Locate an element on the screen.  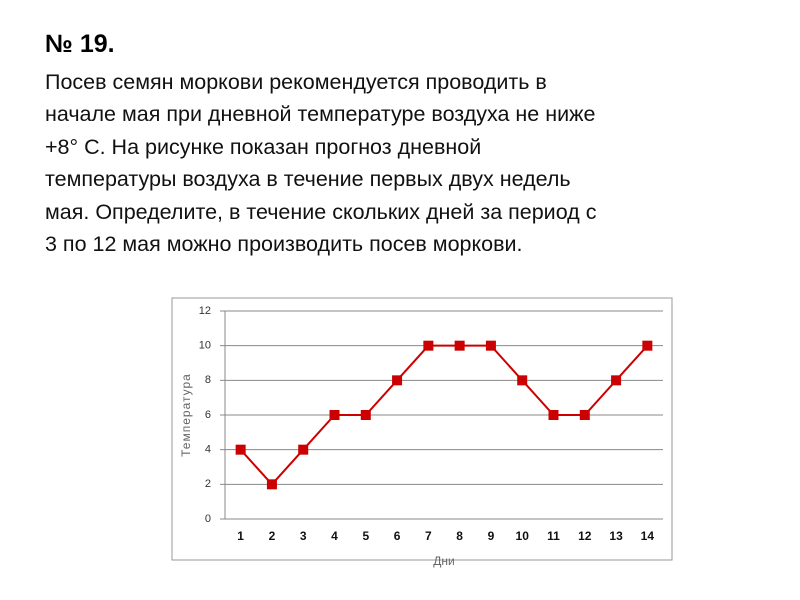
y-tick-label: 2 is located at coordinates (208, 484).